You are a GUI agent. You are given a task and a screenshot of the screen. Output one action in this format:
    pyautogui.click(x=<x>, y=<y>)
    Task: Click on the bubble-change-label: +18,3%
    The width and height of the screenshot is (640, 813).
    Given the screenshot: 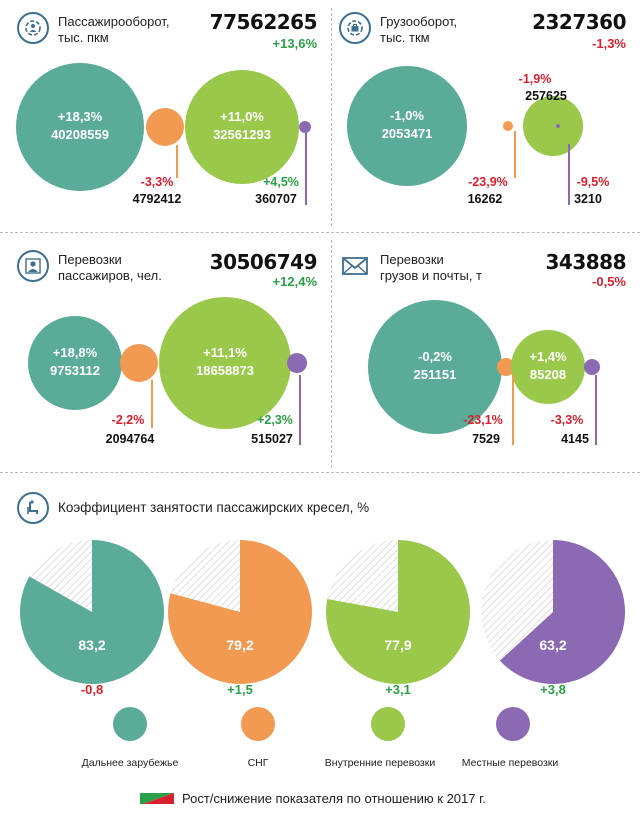 What is the action you would take?
    pyautogui.click(x=80, y=116)
    